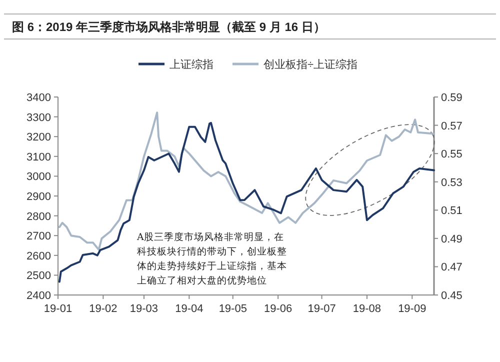  Describe the element at coordinates (103, 309) in the screenshot. I see `x-tick-label: 19-02` at that location.